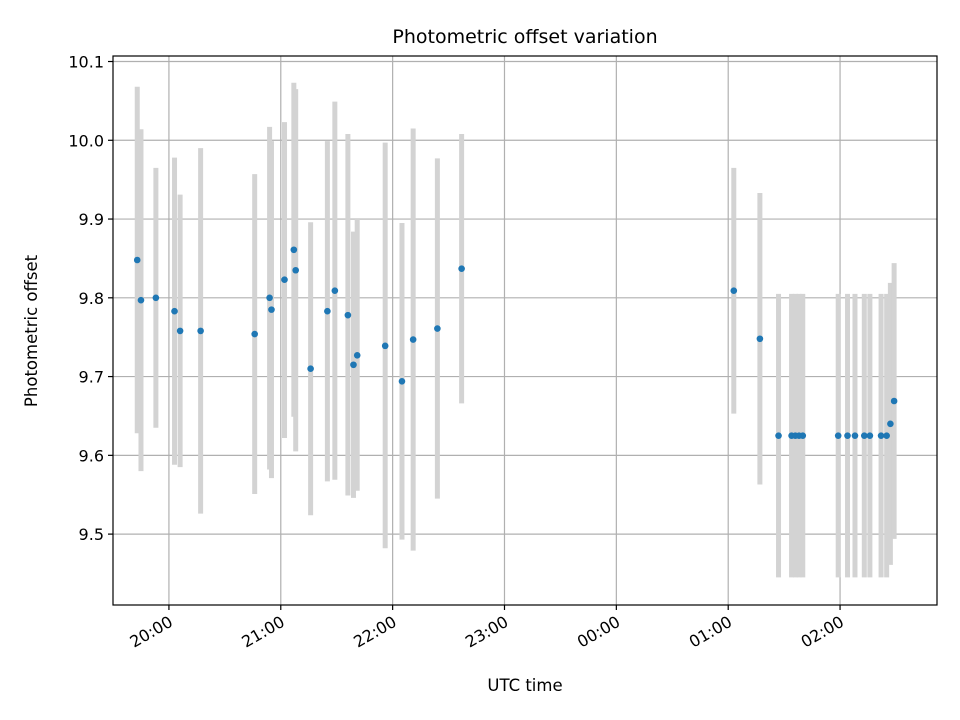 This screenshot has width=960, height=720. What do you see at coordinates (91, 455) in the screenshot?
I see `y-tick-label: 9.6` at bounding box center [91, 455].